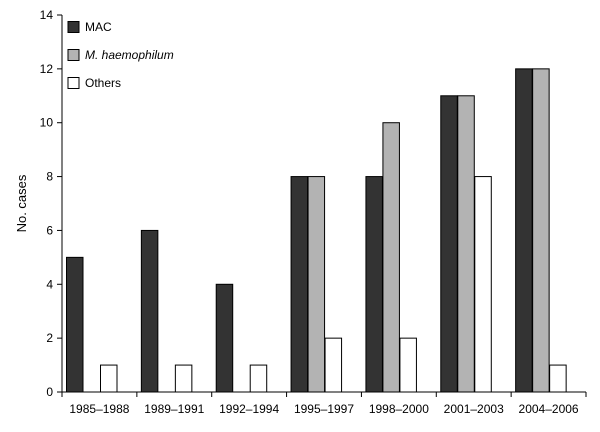 The height and width of the screenshot is (432, 600). I want to click on y-tick-label-0: 0, so click(49, 392).